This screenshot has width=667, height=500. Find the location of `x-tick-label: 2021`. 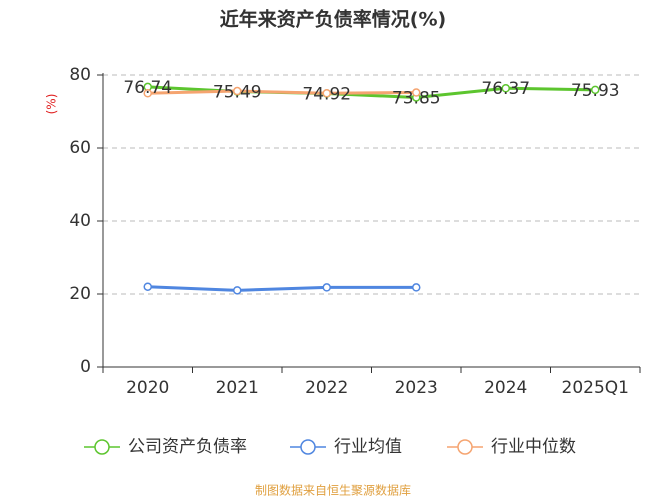

x-tick-label: 2021 is located at coordinates (237, 388).